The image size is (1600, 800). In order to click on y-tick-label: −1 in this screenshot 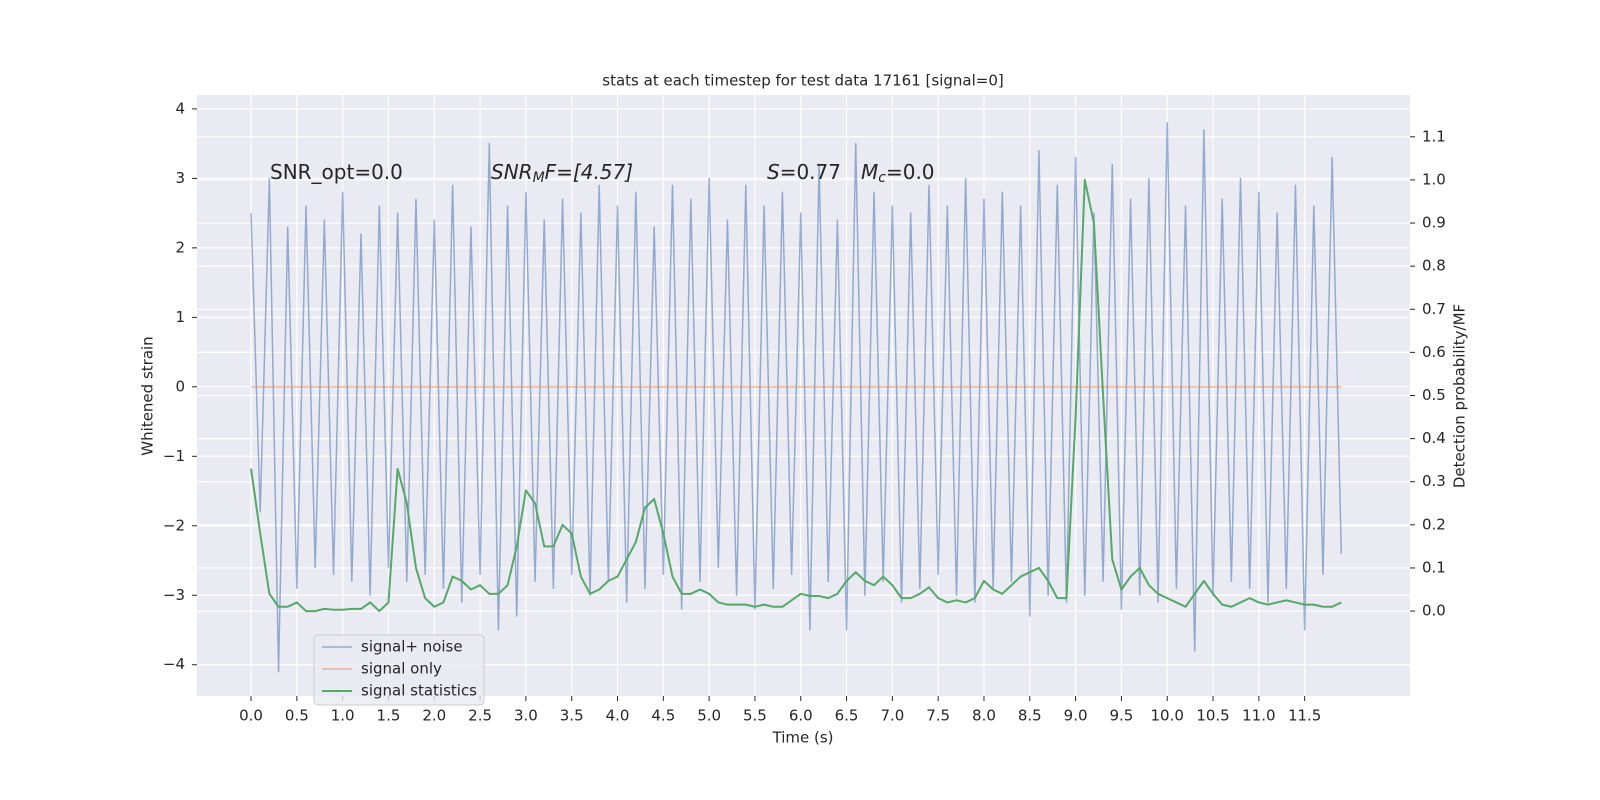, I will do `click(174, 456)`.